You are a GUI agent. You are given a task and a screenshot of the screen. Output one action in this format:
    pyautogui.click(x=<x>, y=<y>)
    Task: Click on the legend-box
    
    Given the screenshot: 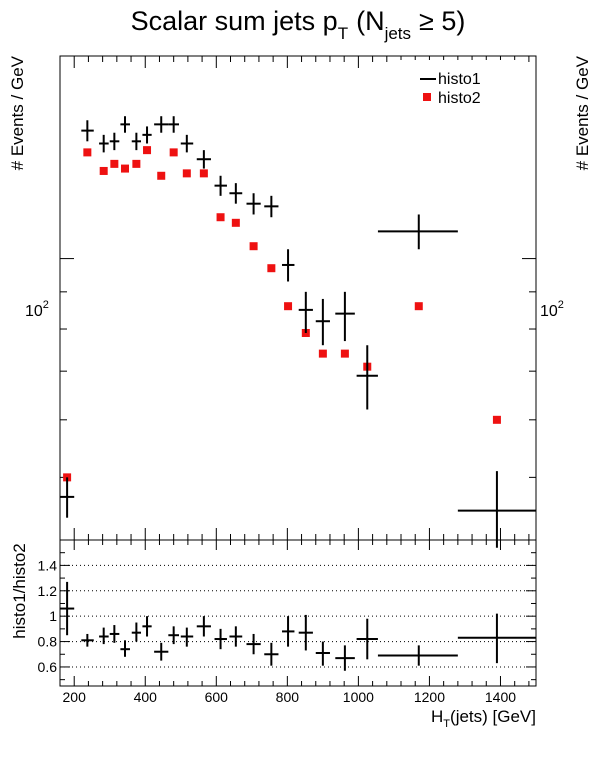 What is the action you would take?
    pyautogui.click(x=455, y=85)
    